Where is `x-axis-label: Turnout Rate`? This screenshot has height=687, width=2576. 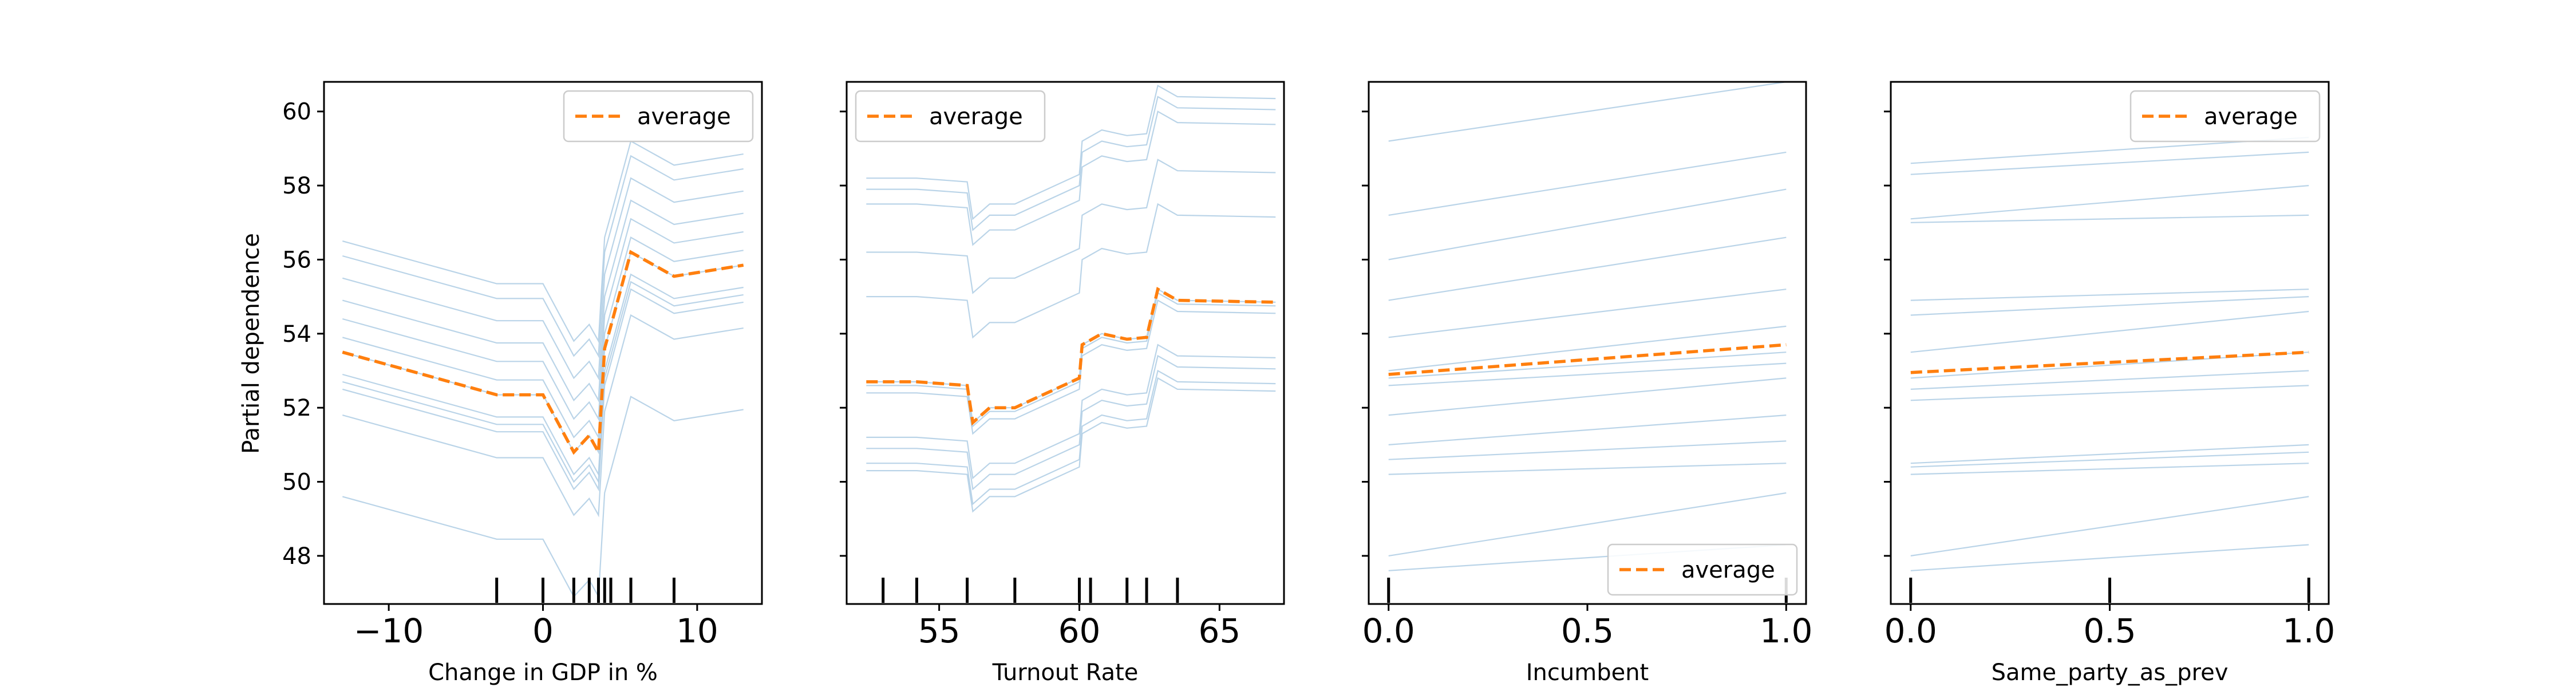
x-axis-label: Turnout Rate is located at coordinates (1065, 673).